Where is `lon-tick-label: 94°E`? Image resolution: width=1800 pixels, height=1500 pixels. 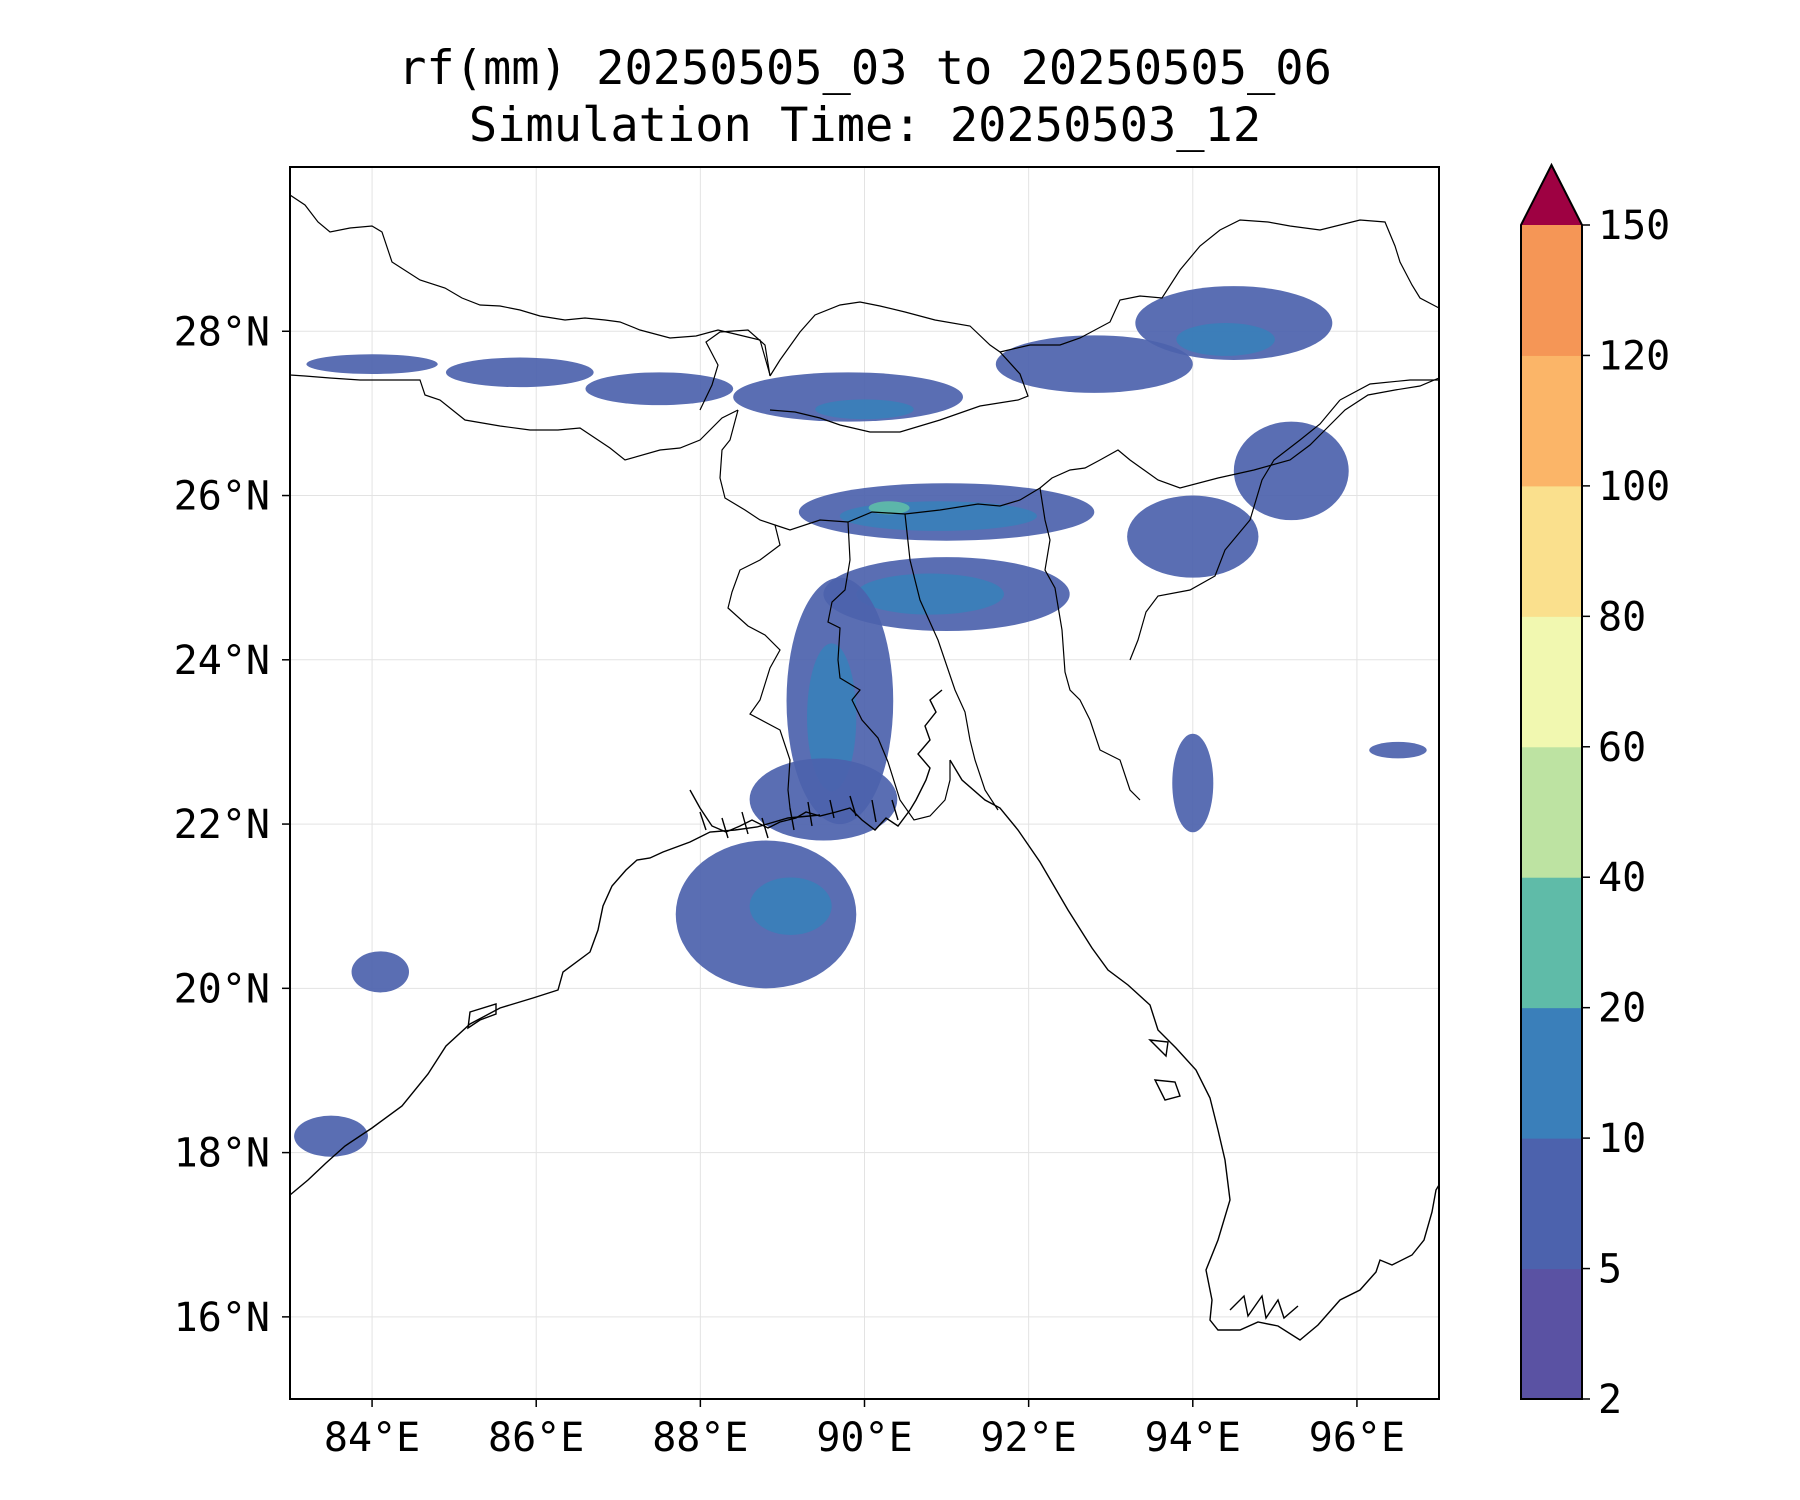
lon-tick-label: 94°E is located at coordinates (1193, 1438).